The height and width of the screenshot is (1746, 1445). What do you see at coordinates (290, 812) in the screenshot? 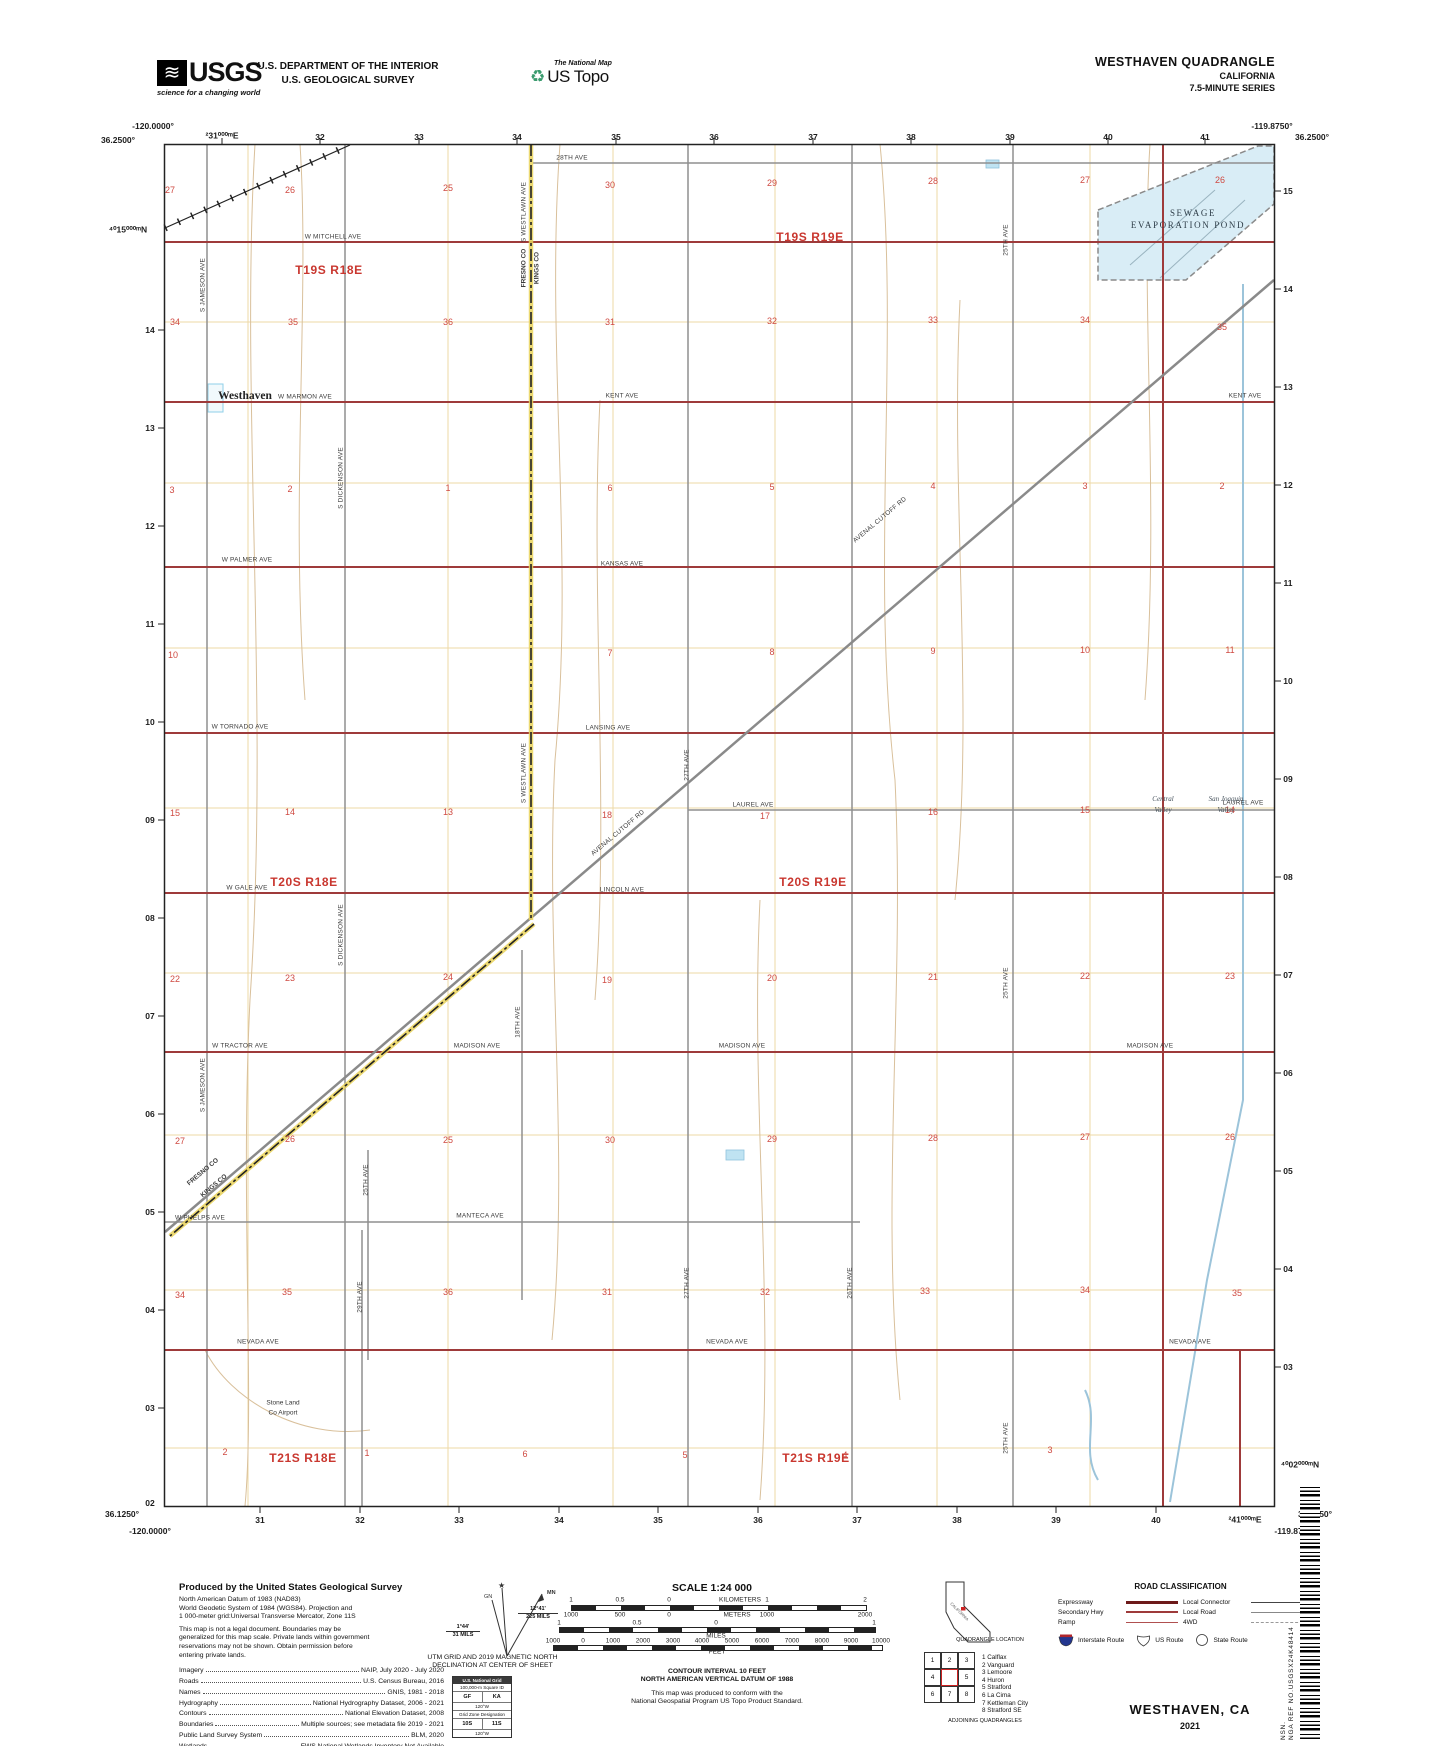
I see `sections-label: 14` at bounding box center [290, 812].